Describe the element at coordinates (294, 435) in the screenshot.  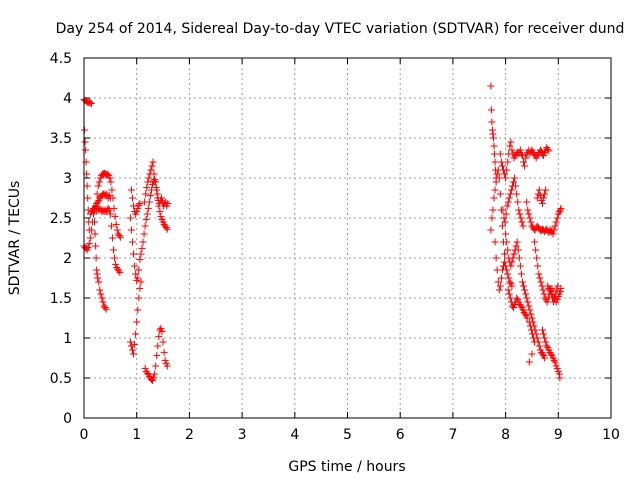
I see `x-tick-label: 4` at that location.